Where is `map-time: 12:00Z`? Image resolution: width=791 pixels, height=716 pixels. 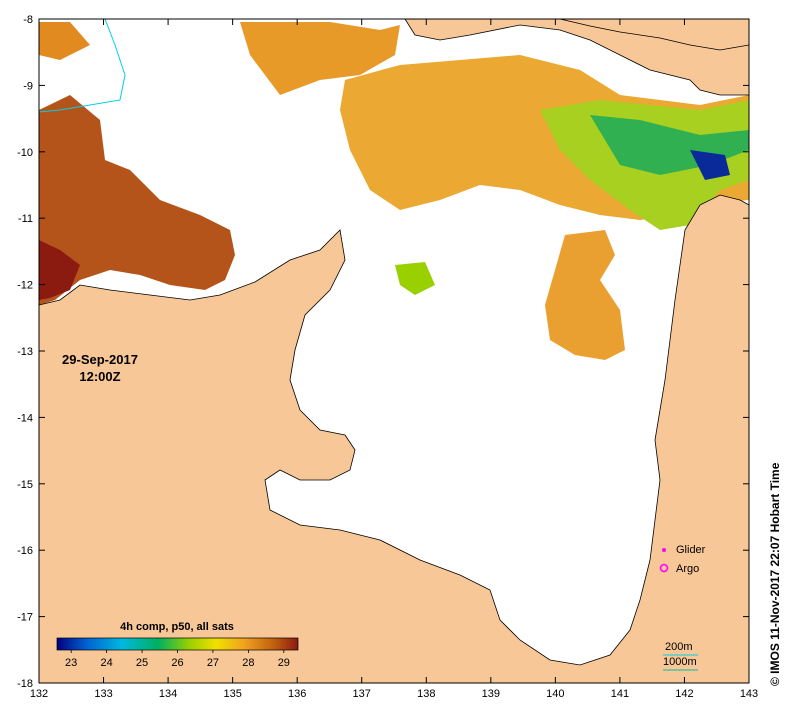 map-time: 12:00Z is located at coordinates (99, 376).